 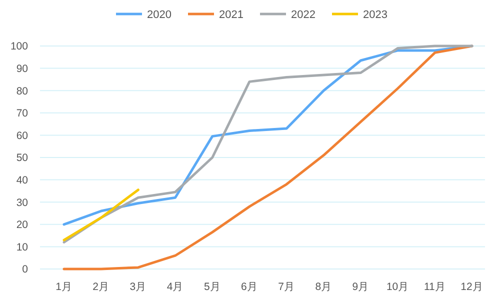 I want to click on y-tick-label: 0, so click(x=25, y=270).